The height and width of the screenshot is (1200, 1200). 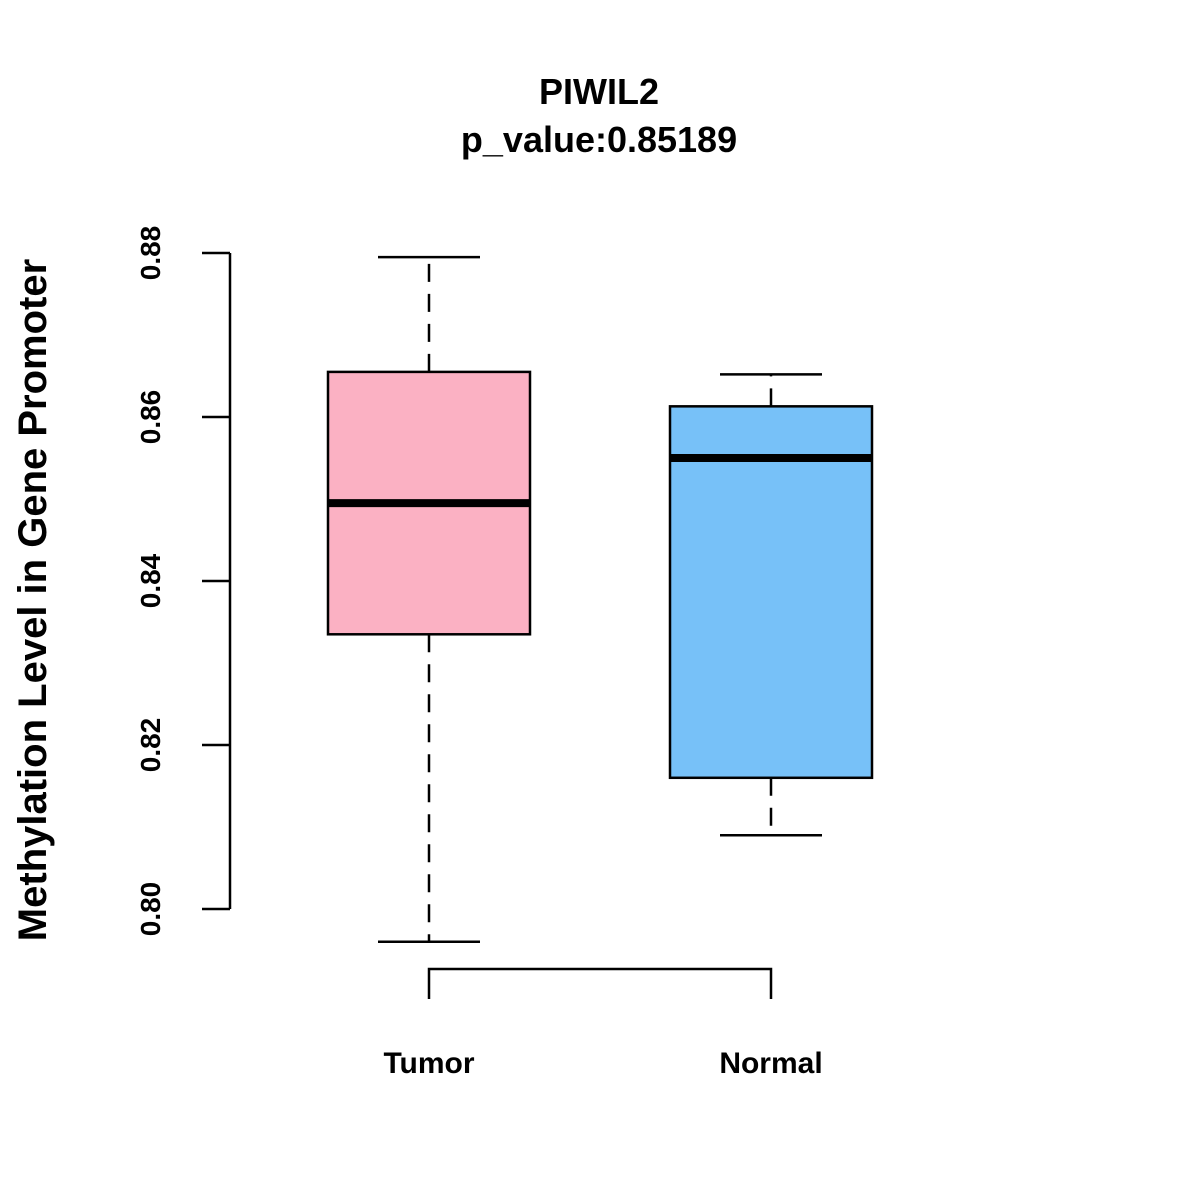 I want to click on y-tick-label: 0.80, so click(x=150, y=909).